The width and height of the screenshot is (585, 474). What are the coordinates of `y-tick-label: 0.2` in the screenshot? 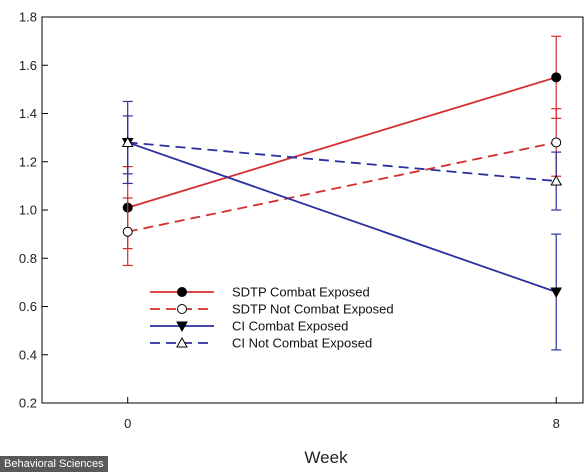 It's located at (28, 403).